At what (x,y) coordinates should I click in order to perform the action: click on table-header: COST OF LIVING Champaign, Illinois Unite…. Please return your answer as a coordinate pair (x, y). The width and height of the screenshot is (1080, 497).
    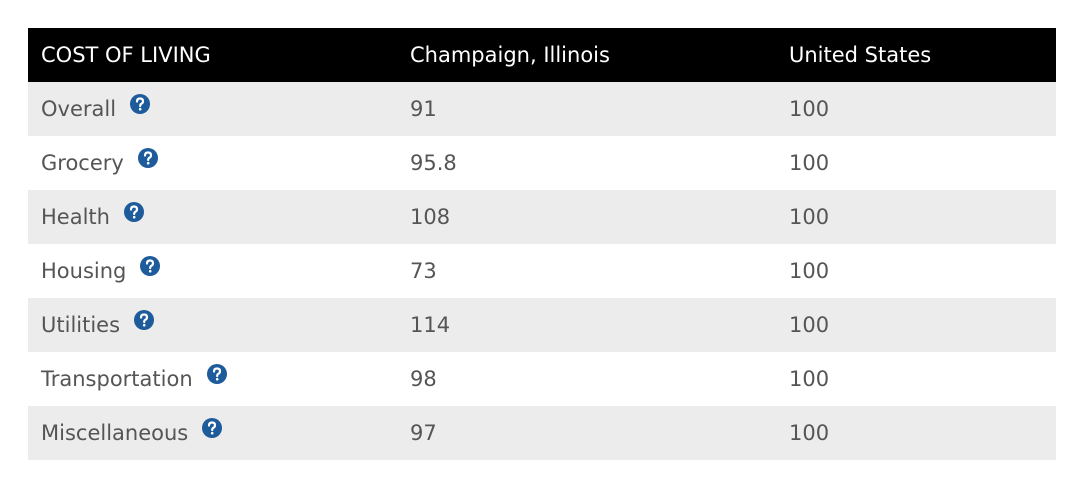
    Looking at the image, I should click on (542, 55).